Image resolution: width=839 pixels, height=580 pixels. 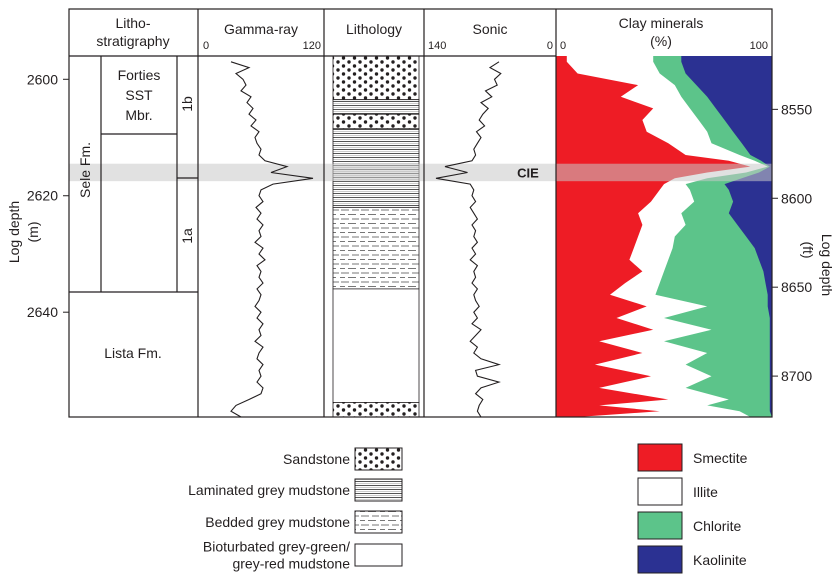 I want to click on right-tick-label-2: 8650, so click(x=796, y=287).